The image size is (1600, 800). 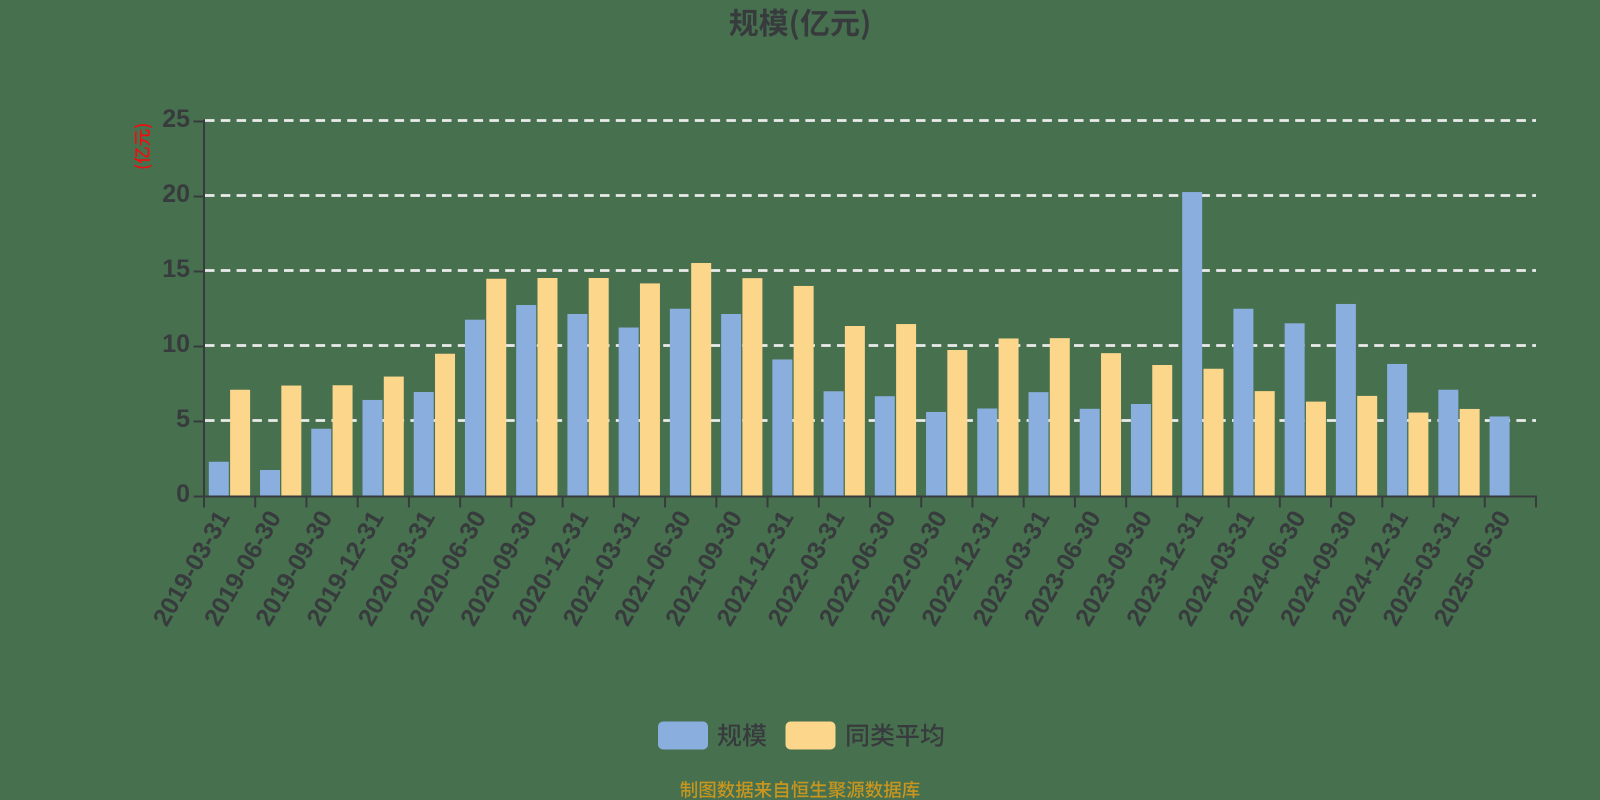 What do you see at coordinates (183, 494) in the screenshot?
I see `svg-text: 0` at bounding box center [183, 494].